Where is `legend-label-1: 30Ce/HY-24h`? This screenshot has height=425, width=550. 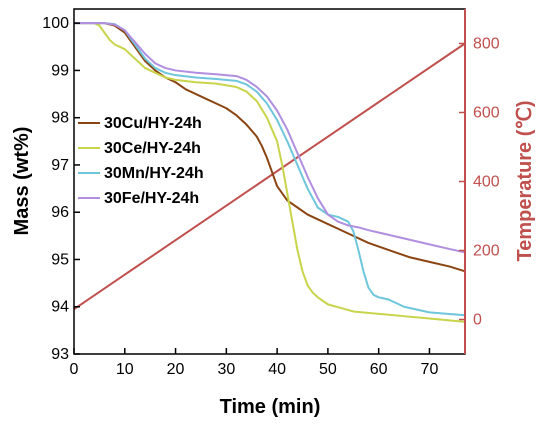
legend-label-1: 30Ce/HY-24h is located at coordinates (152, 148).